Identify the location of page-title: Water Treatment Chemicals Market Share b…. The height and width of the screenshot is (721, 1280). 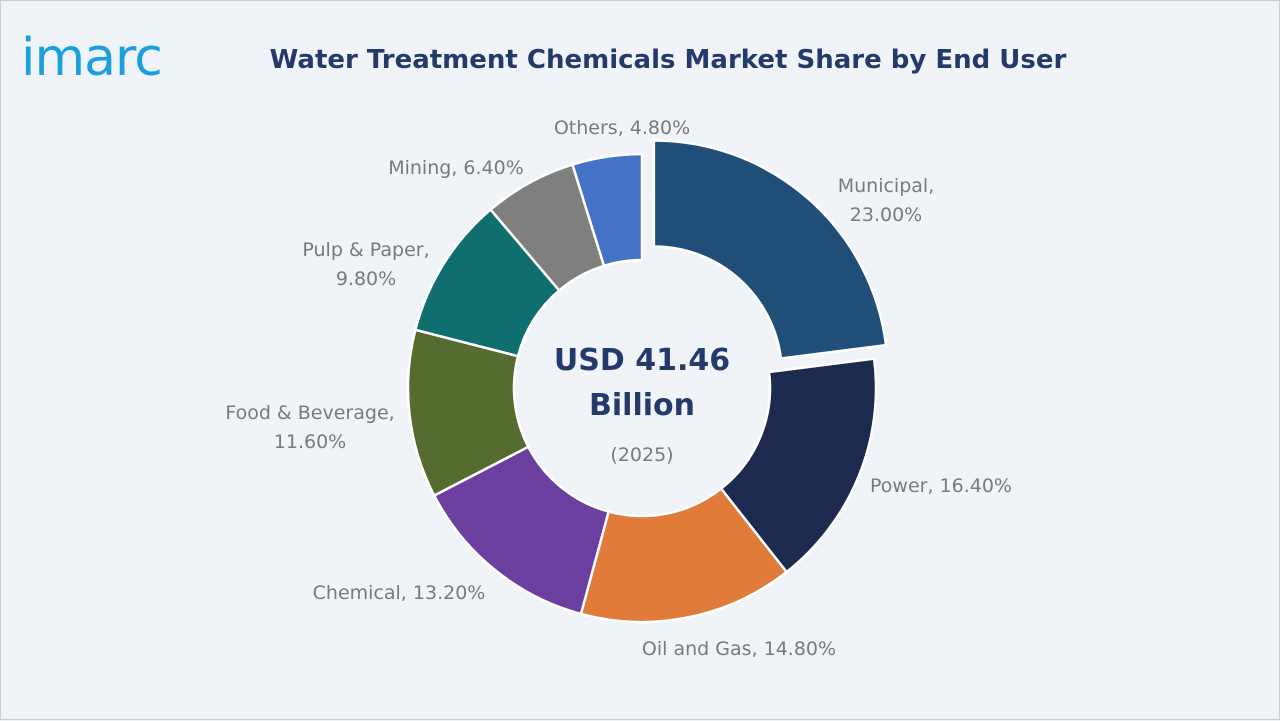
(668, 60).